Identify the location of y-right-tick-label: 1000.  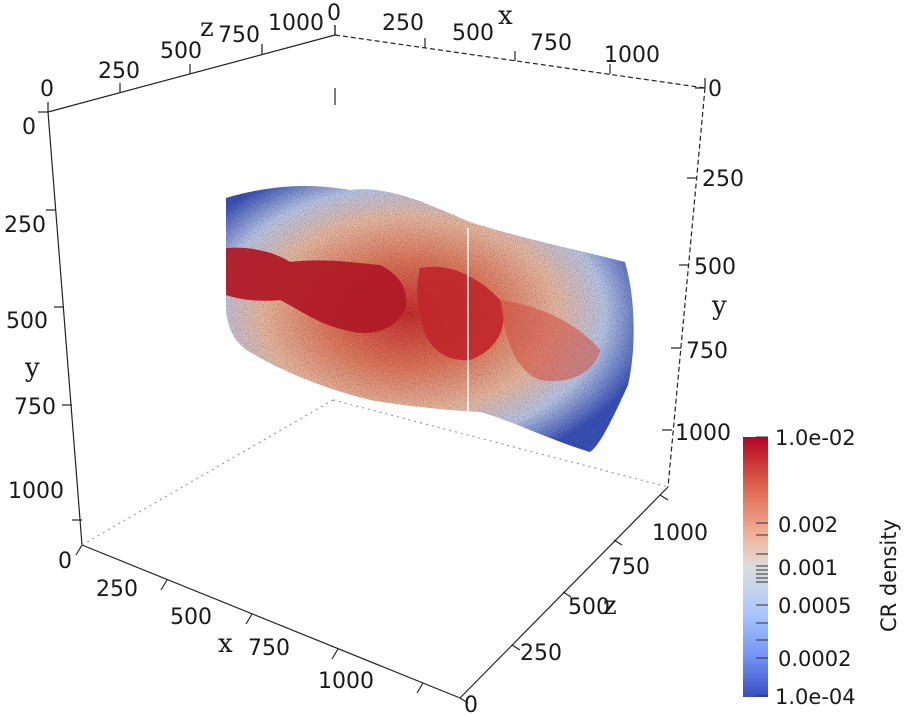
(703, 433).